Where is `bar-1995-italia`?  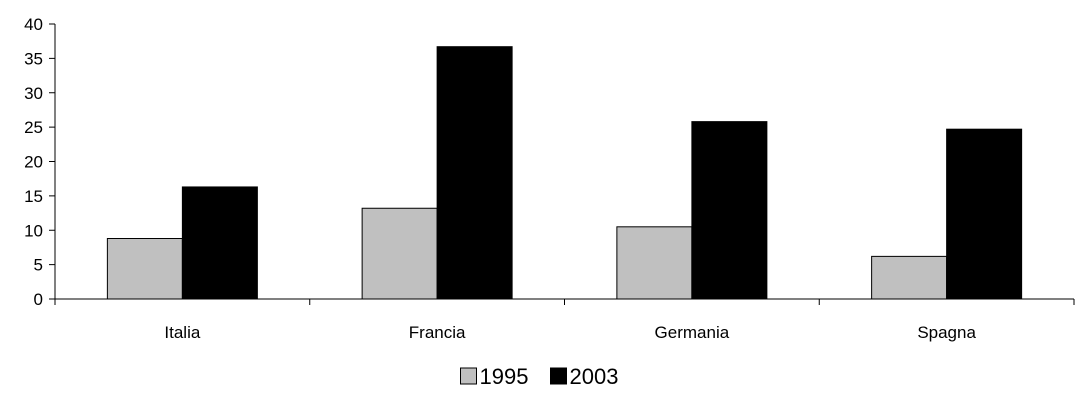
bar-1995-italia is located at coordinates (144, 269).